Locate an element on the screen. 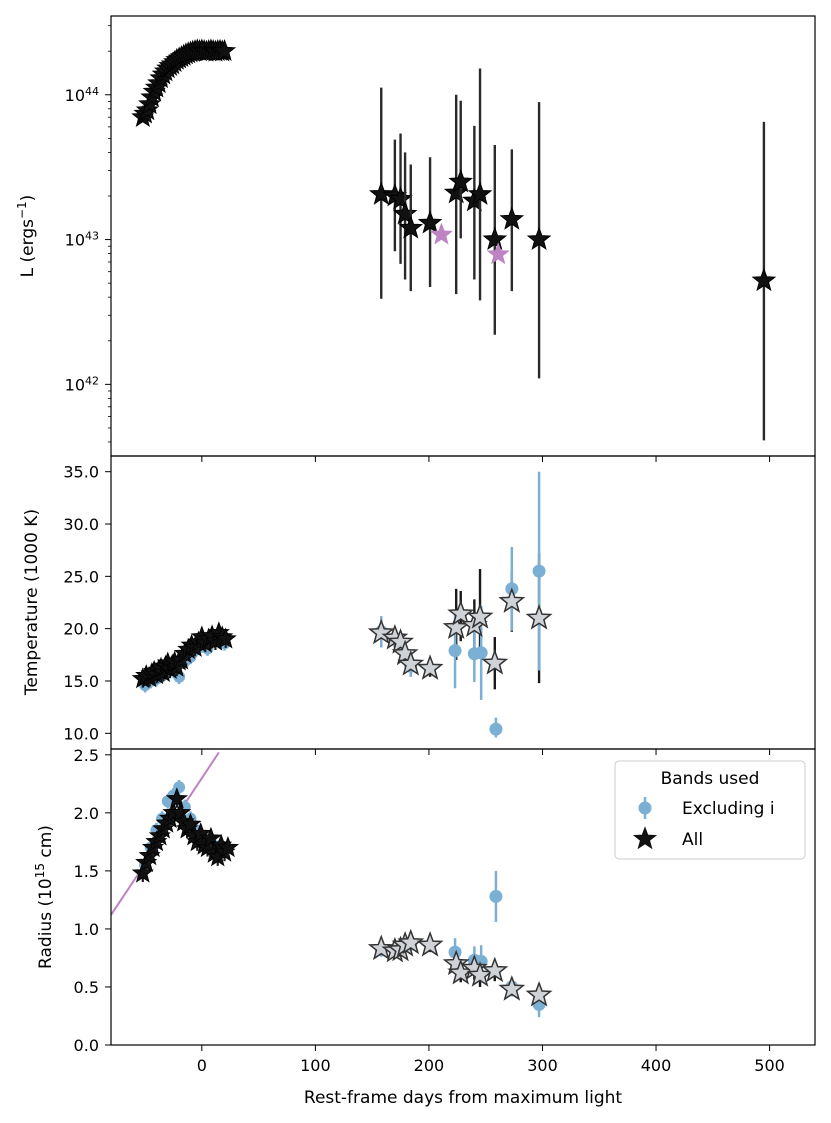 The image size is (831, 1123). radius-ytick-label: 2.0 is located at coordinates (86, 813).